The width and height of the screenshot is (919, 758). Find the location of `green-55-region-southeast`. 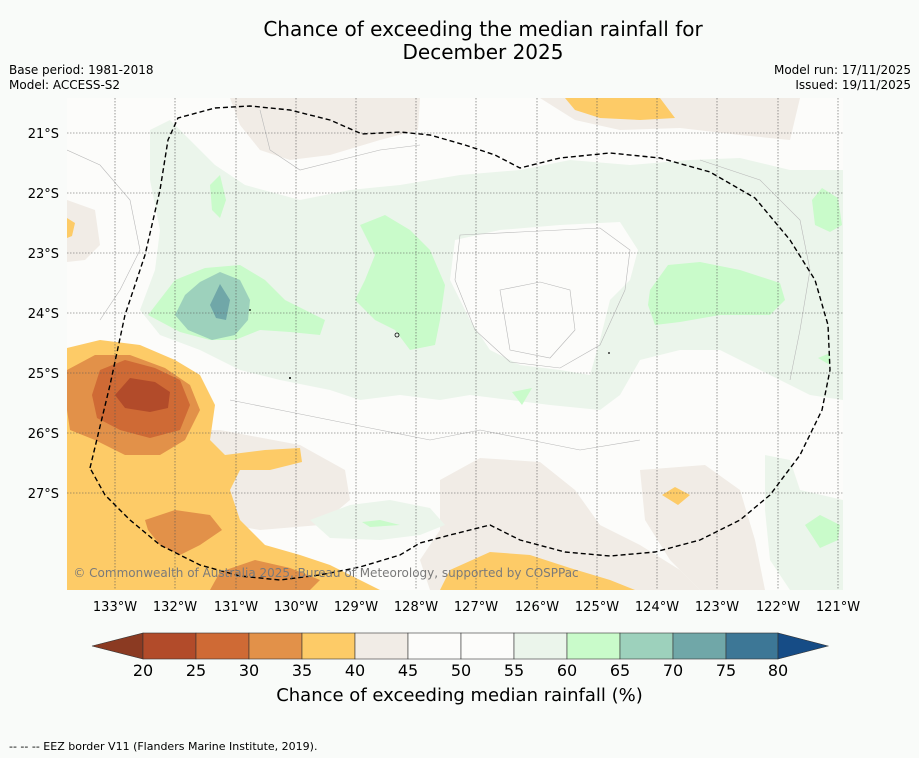

green-55-region-southeast is located at coordinates (804, 522).